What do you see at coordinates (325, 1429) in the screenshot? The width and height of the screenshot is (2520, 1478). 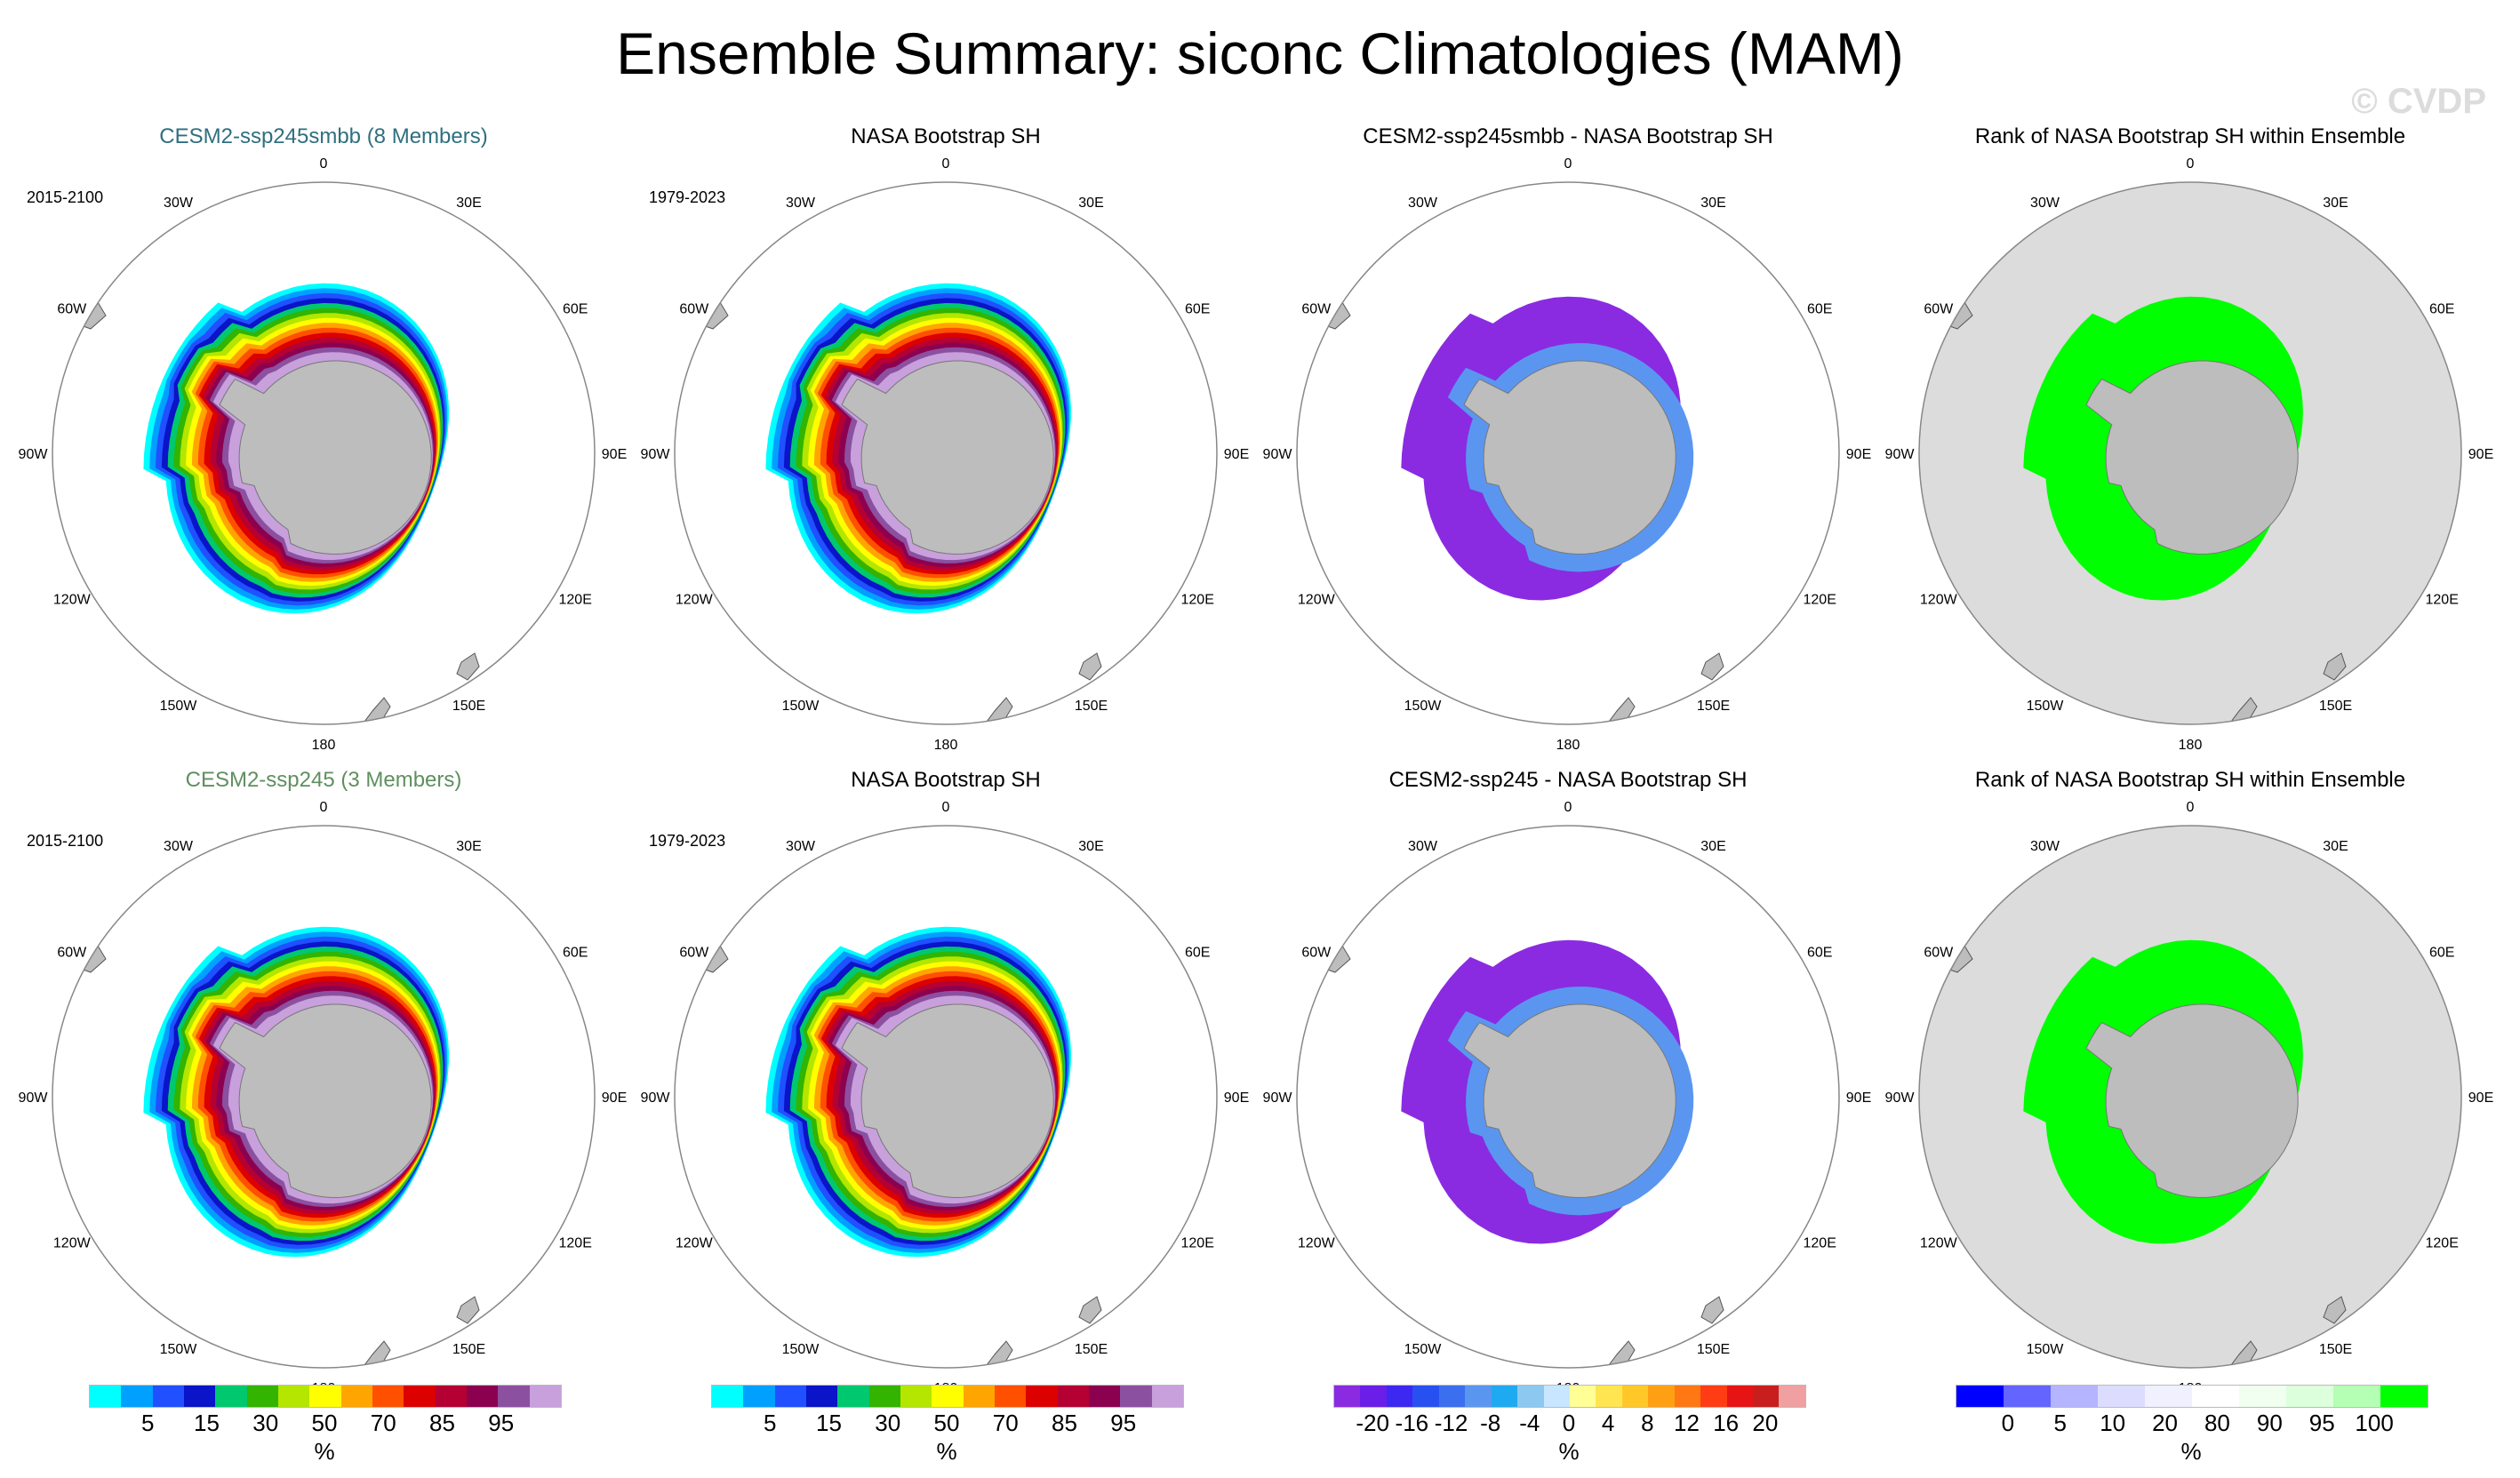 I see `colorbar-climatology: 5 15 30 50 70 85 95%` at bounding box center [325, 1429].